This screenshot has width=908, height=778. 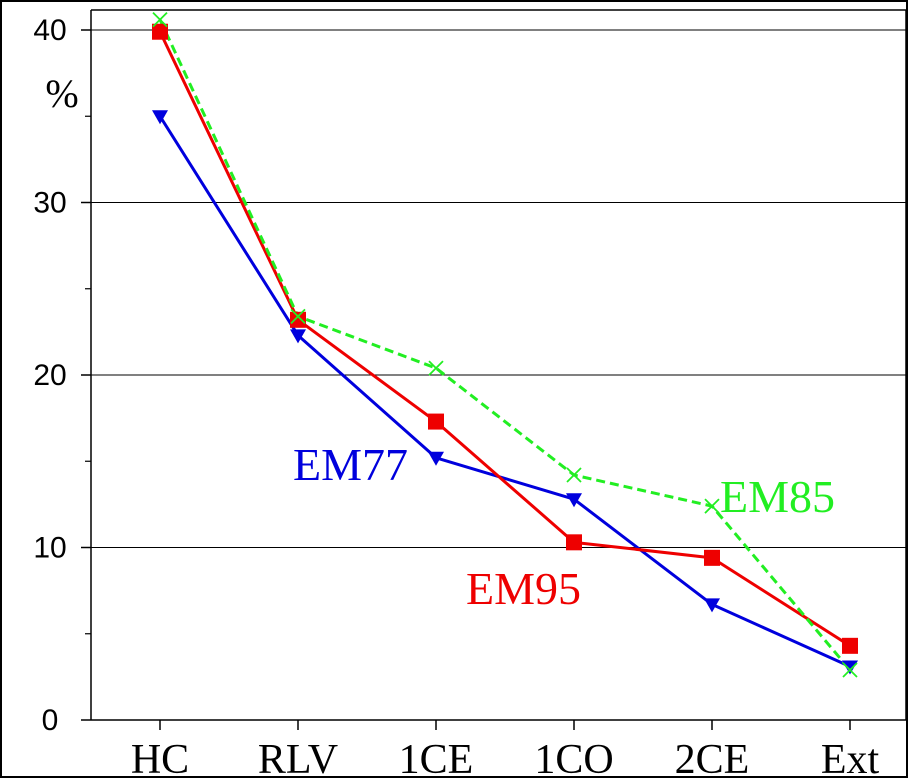 I want to click on marker-EM85-1CE-b, so click(x=436, y=368).